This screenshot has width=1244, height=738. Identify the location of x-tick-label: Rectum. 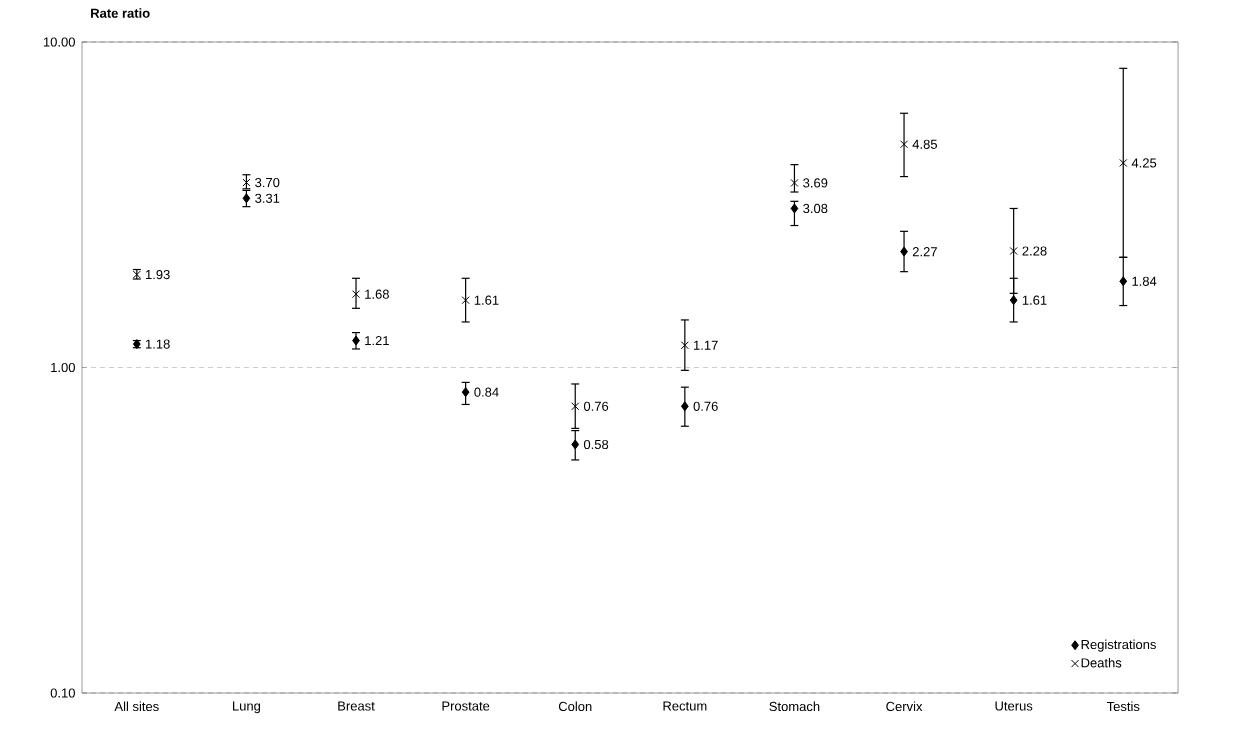
(685, 706).